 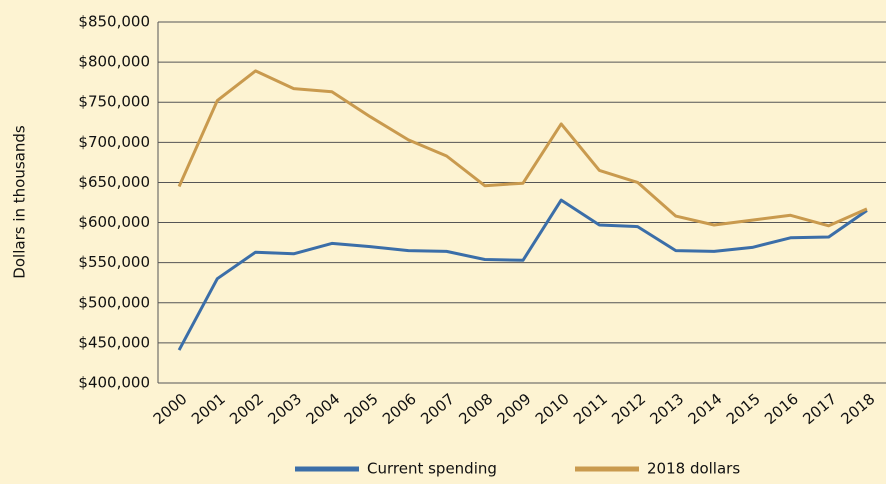 I want to click on x-tick-label: 2002, so click(x=246, y=409).